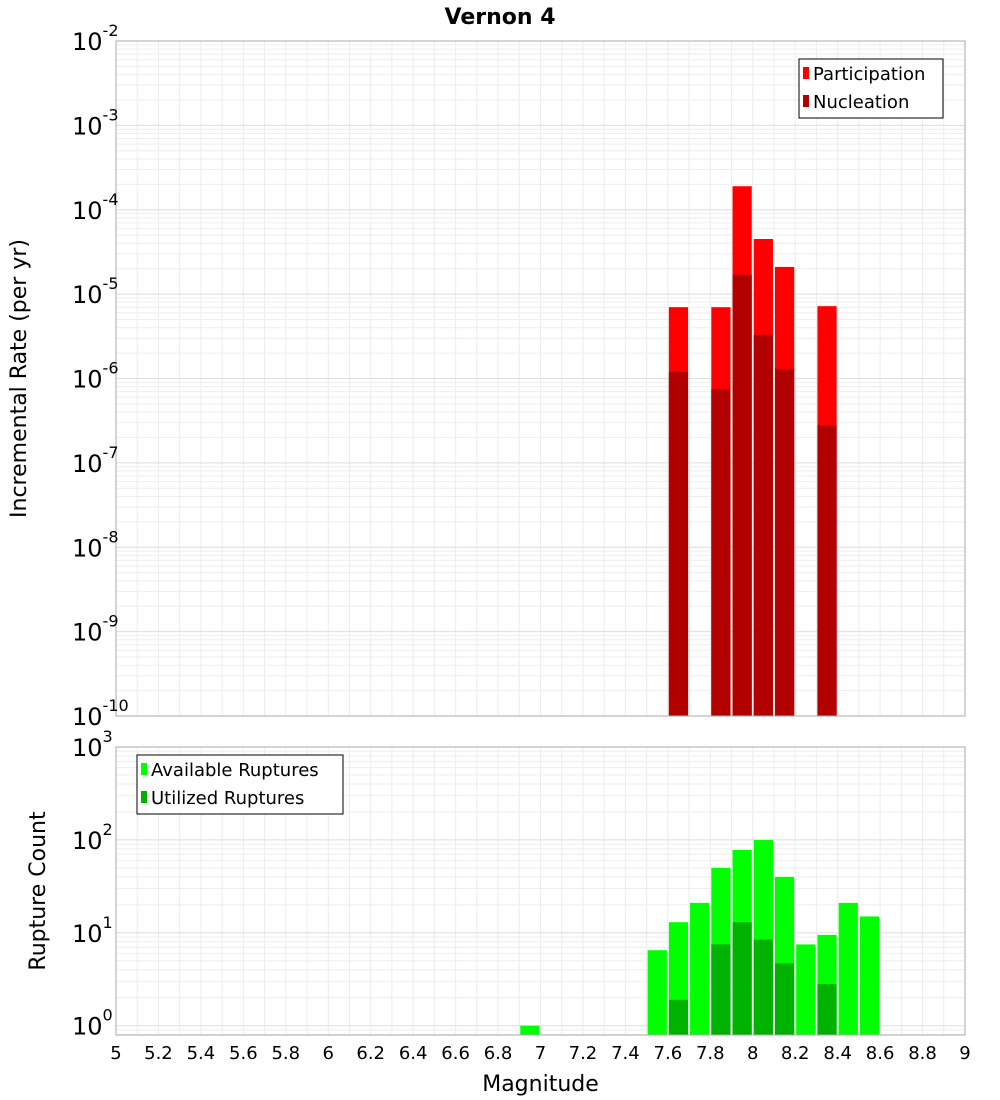 The width and height of the screenshot is (1000, 1100). I want to click on x-tick-label: 6.4, so click(413, 1053).